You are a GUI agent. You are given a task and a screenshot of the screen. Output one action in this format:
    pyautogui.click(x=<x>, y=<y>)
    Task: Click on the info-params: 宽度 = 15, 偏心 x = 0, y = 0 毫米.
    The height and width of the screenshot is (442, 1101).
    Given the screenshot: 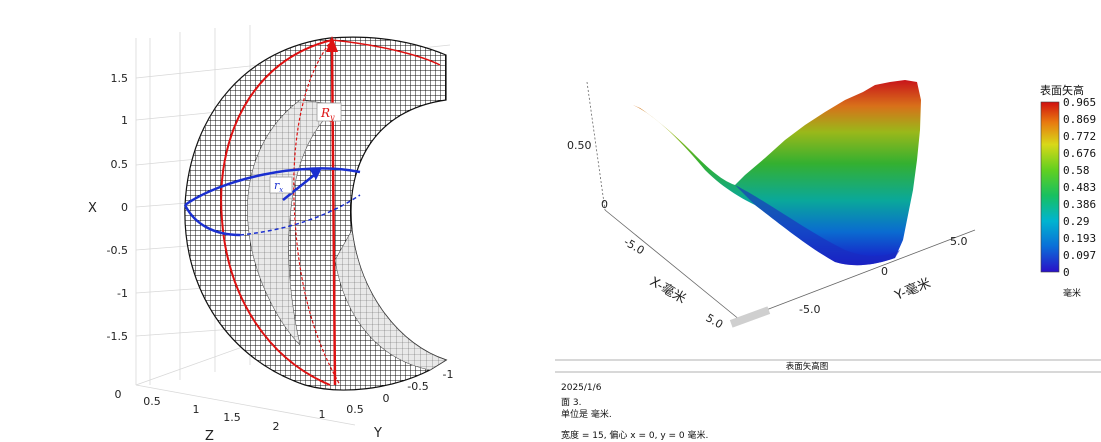 What is the action you would take?
    pyautogui.click(x=635, y=436)
    